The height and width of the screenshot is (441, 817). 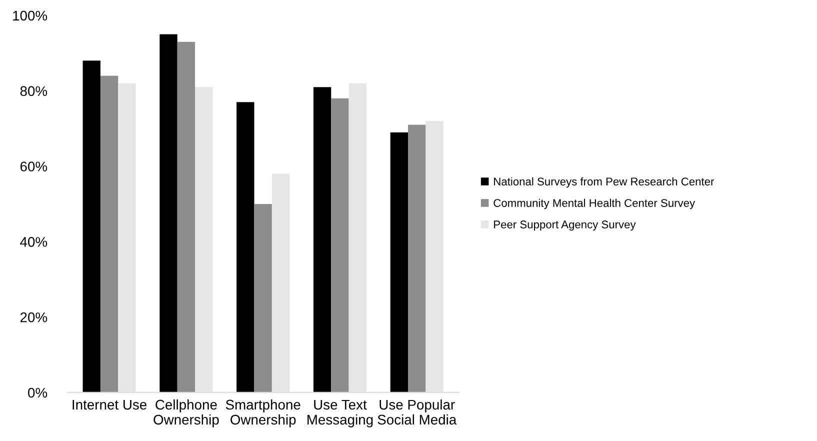 I want to click on legend-label: Community Mental Health Center Survey, so click(x=595, y=204).